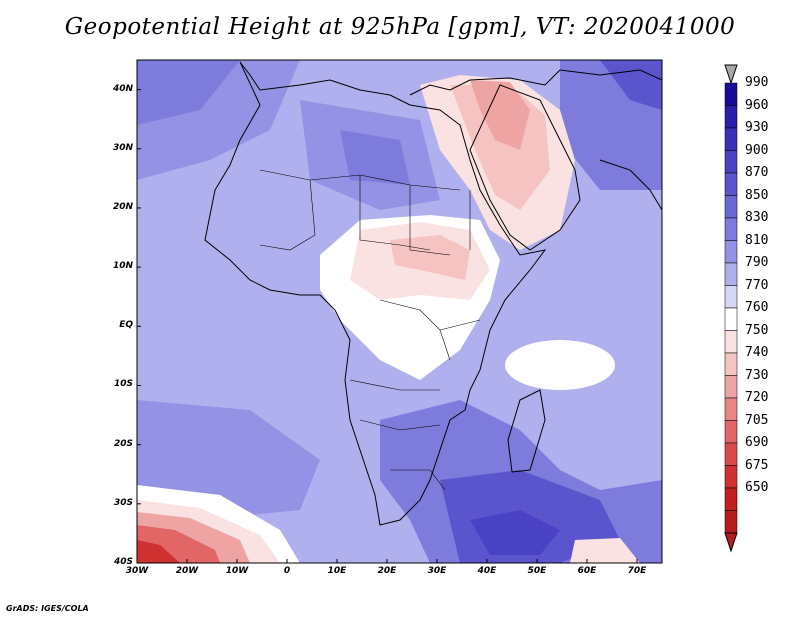  I want to click on colorbar-label: 930, so click(757, 127).